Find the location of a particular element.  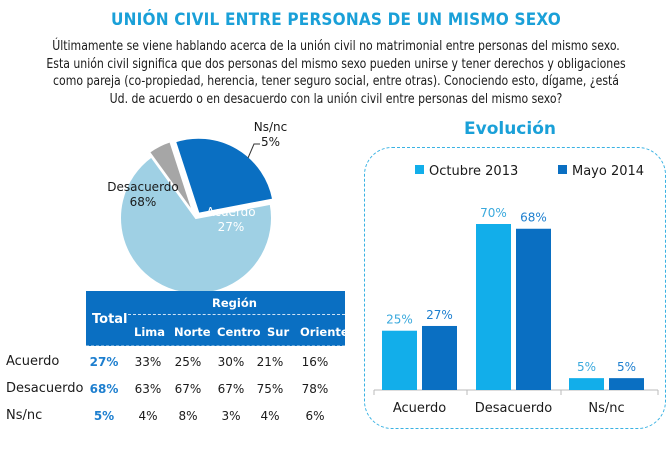

total-cell: 5% is located at coordinates (104, 416).